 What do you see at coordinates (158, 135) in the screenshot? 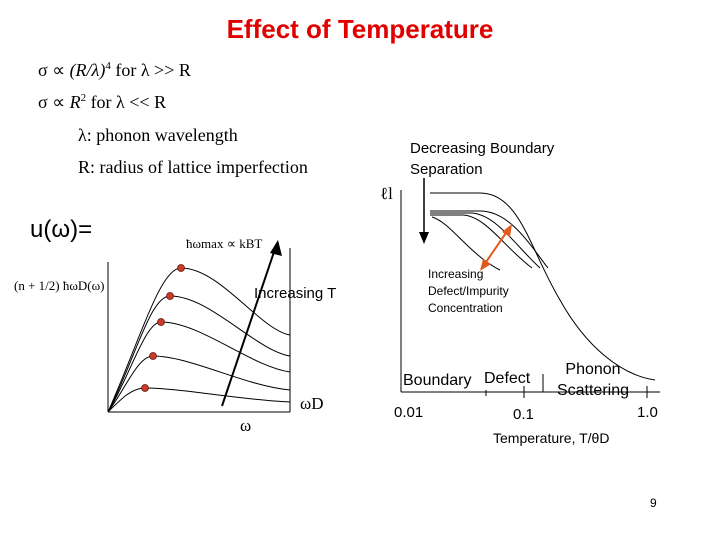
I see `lambda-definition: λ: phonon wavelength` at bounding box center [158, 135].